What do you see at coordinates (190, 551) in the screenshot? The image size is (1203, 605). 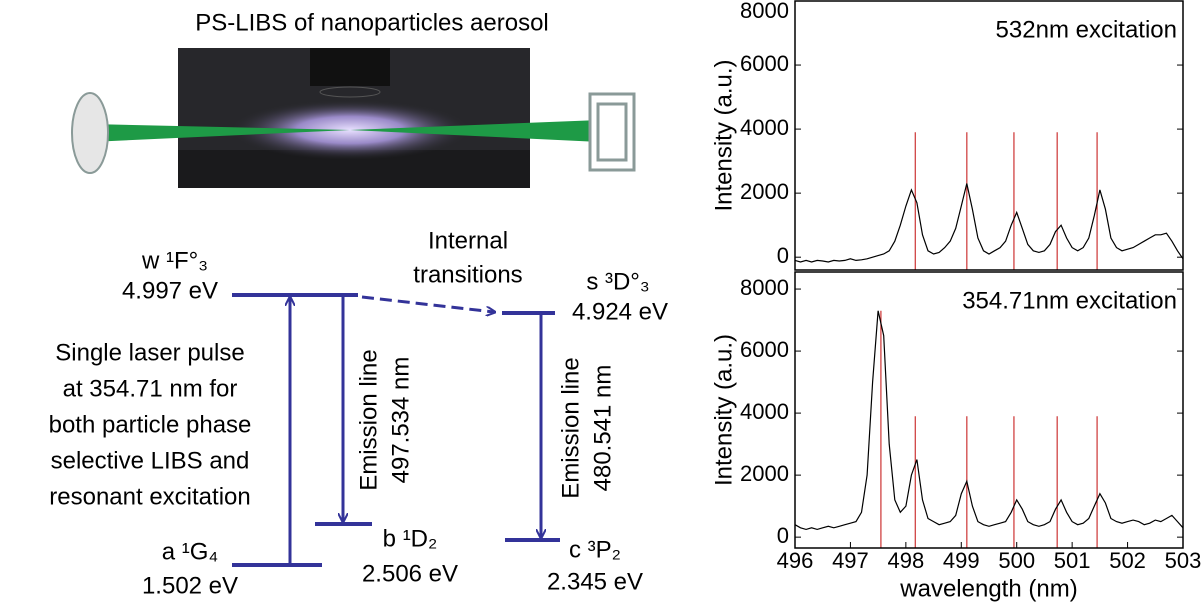 I see `level-name: a ¹G₄` at bounding box center [190, 551].